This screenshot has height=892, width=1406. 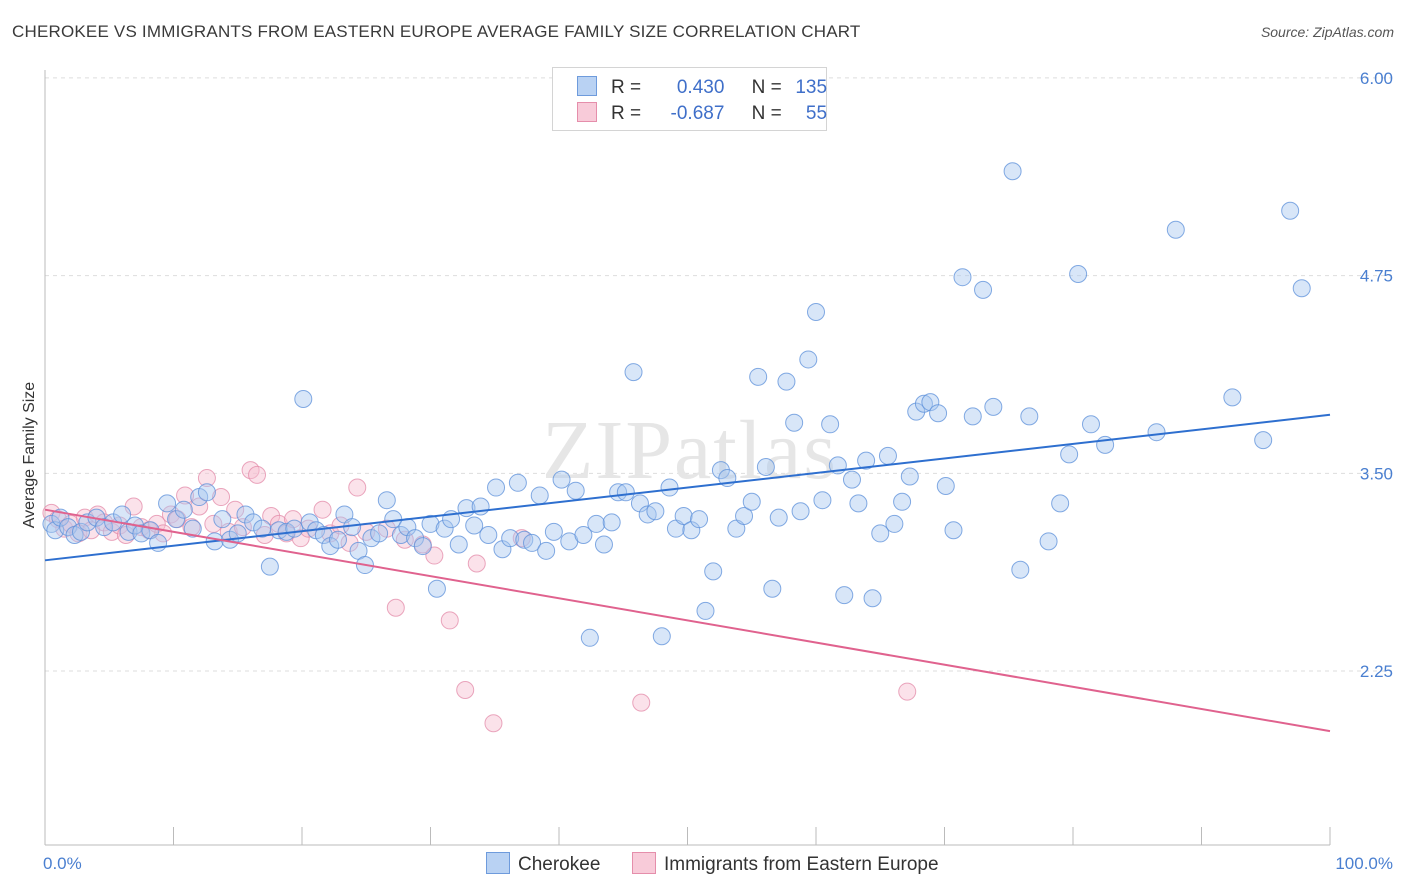 I want to click on legend-row-cherokee: R = 0.430 N = 135, so click(x=702, y=87).